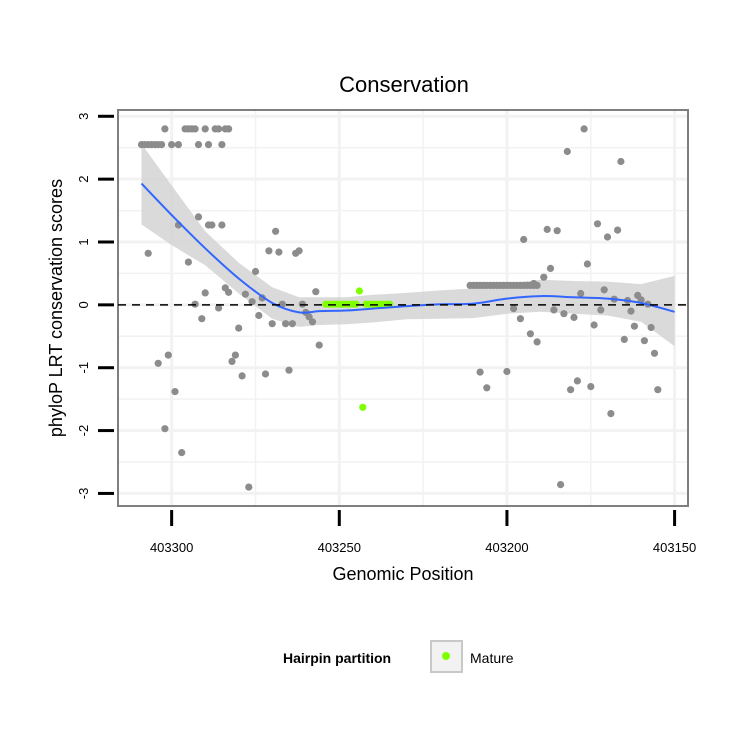 The width and height of the screenshot is (750, 750). I want to click on x-tick-label-1: 403250, so click(339, 547).